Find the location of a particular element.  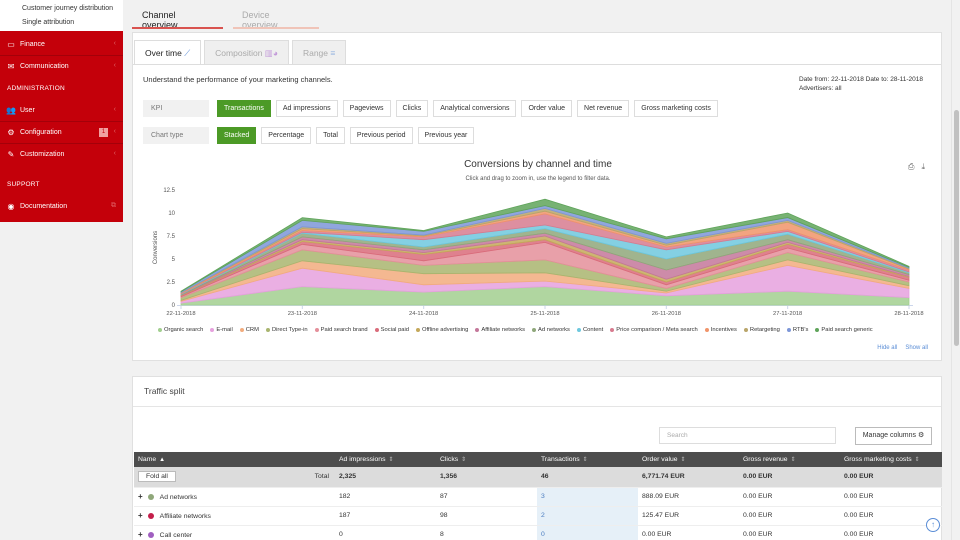

legend-label: Offline advertising is located at coordinates (445, 330).